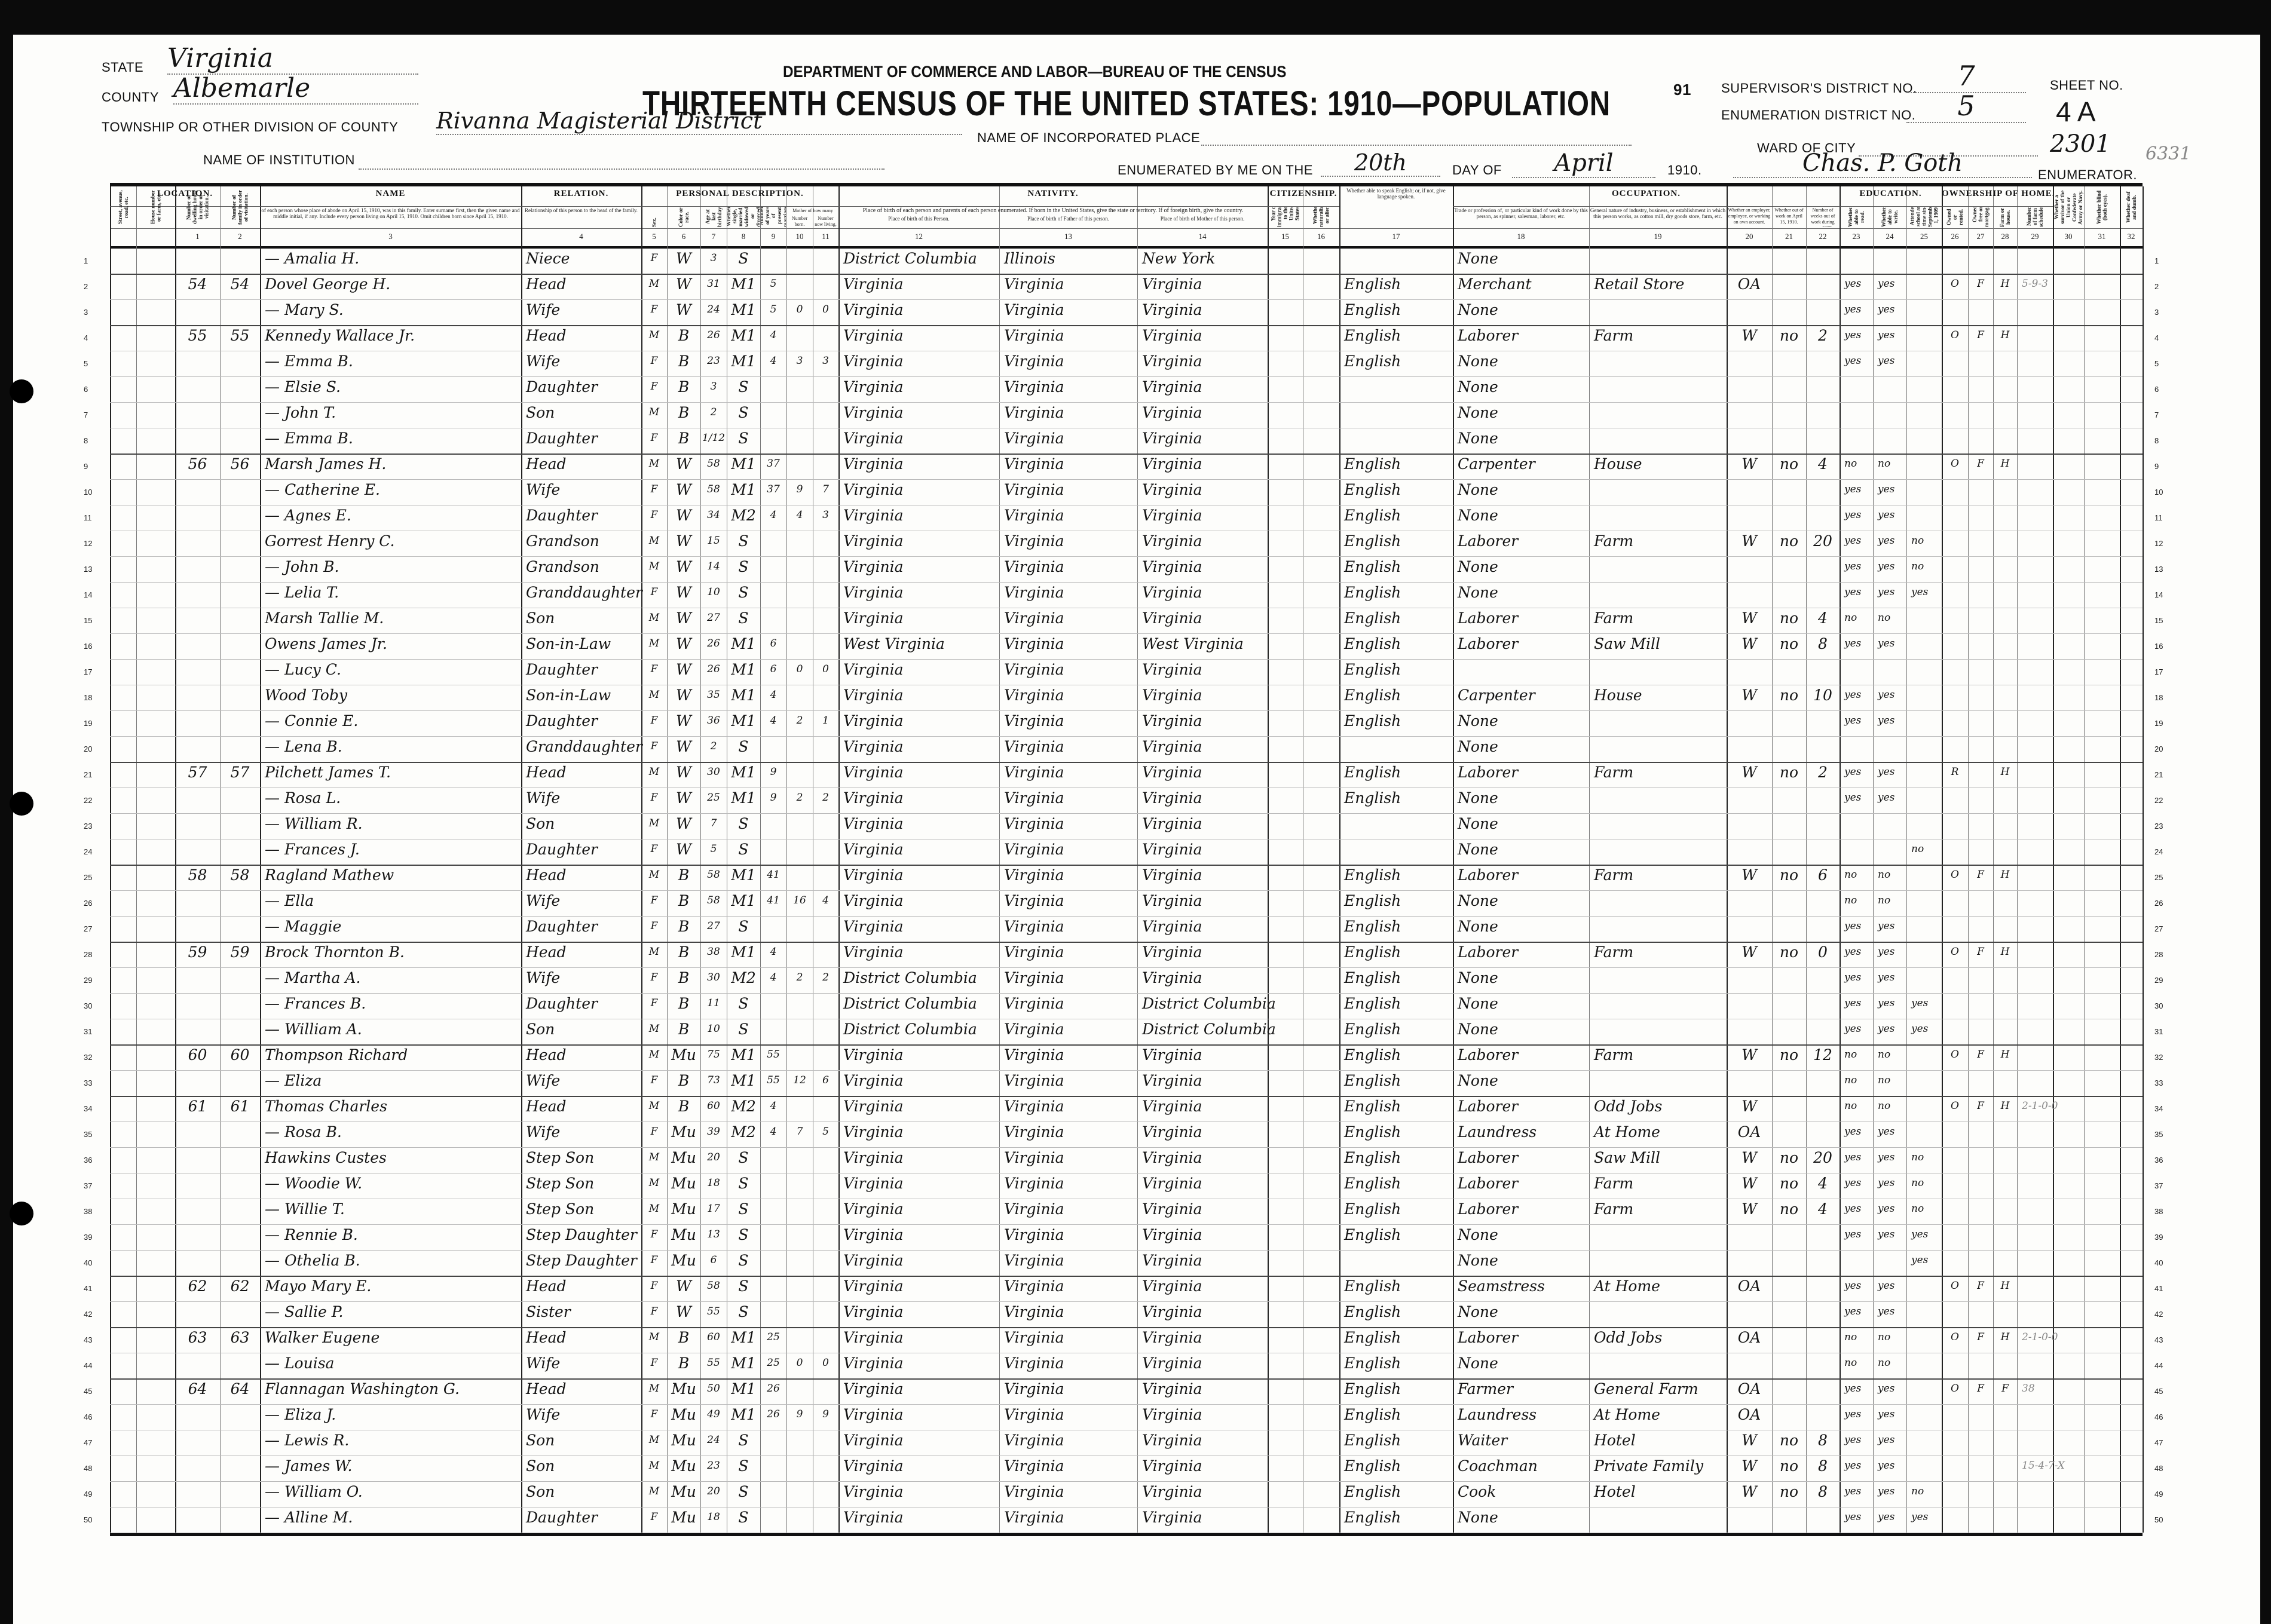  Describe the element at coordinates (873, 1209) in the screenshot. I see `cell-c12: Virginia` at that location.